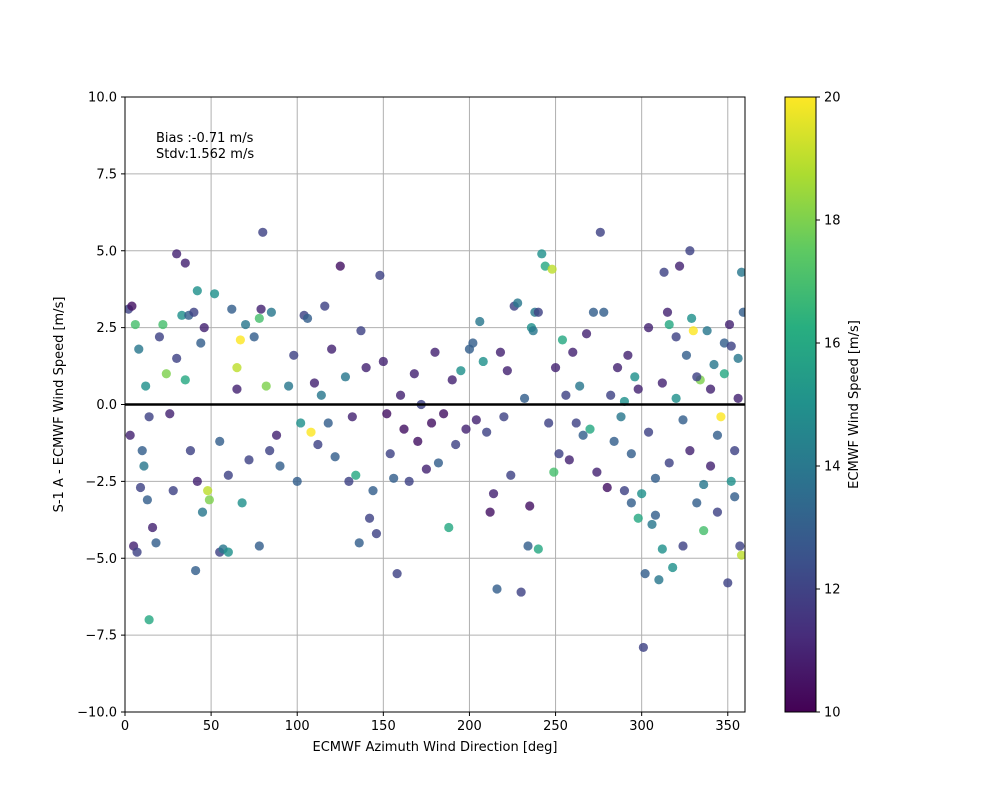  Describe the element at coordinates (832, 590) in the screenshot. I see `colorbar-tick-label: 12` at that location.